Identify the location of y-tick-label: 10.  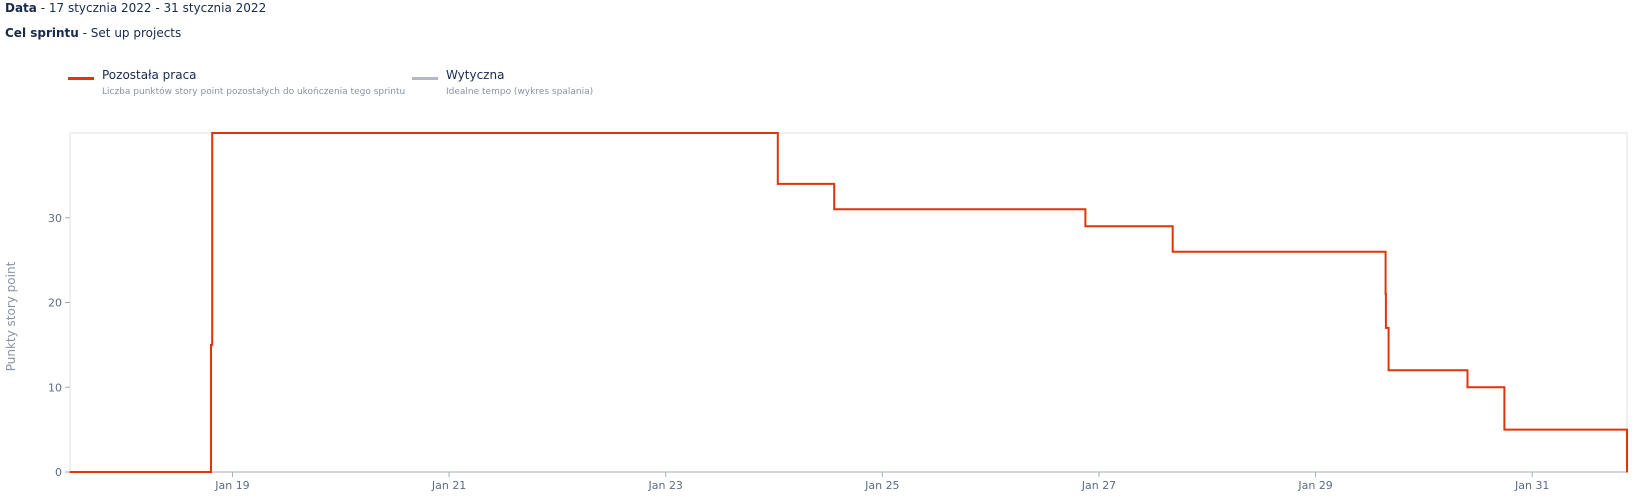
(55, 387).